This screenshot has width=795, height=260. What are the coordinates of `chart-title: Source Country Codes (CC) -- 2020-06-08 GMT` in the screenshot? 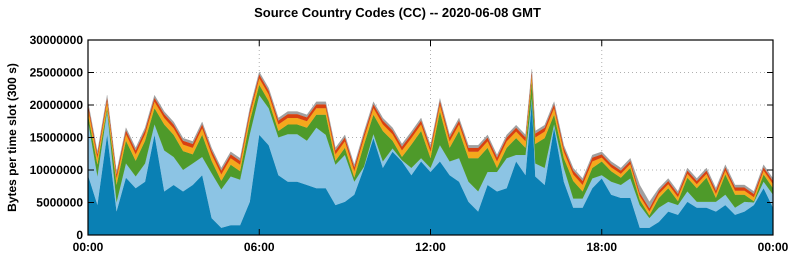 It's located at (397, 12).